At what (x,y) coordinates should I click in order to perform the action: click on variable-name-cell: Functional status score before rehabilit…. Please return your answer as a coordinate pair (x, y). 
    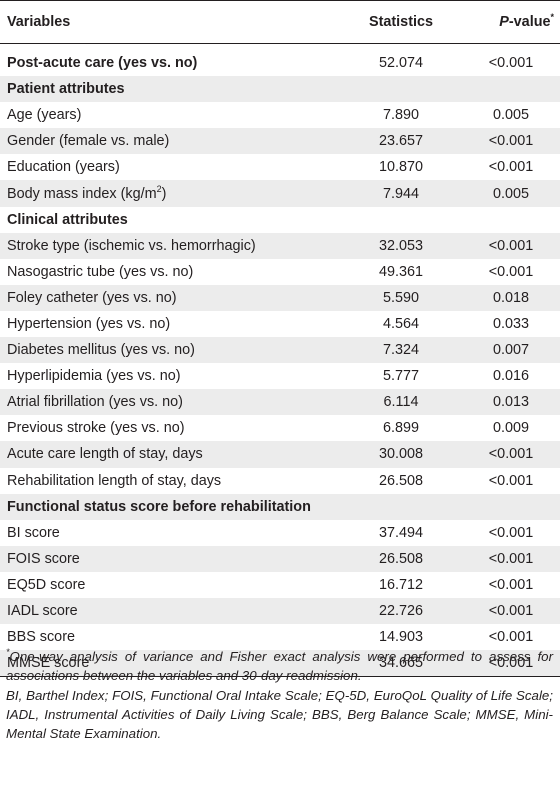
    Looking at the image, I should click on (170, 506).